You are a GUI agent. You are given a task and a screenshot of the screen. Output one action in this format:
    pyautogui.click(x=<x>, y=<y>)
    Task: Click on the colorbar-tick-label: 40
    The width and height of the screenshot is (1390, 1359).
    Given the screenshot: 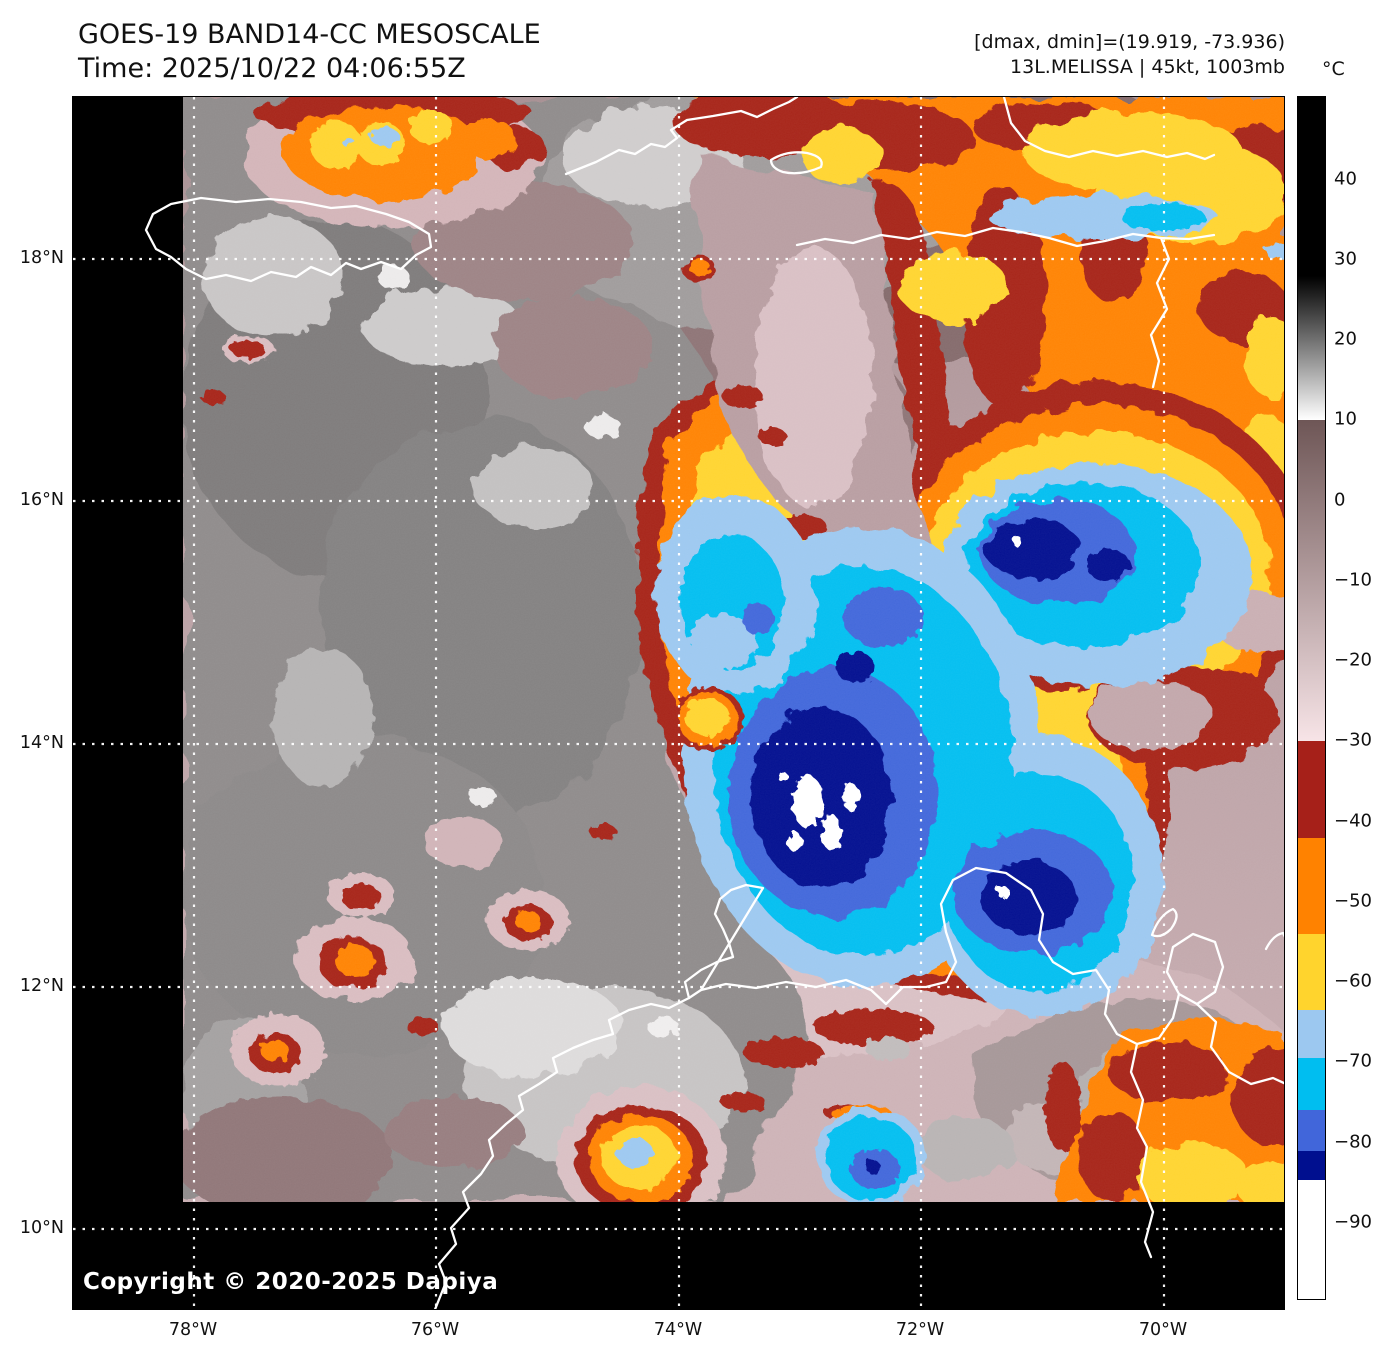 What is the action you would take?
    pyautogui.click(x=1345, y=179)
    